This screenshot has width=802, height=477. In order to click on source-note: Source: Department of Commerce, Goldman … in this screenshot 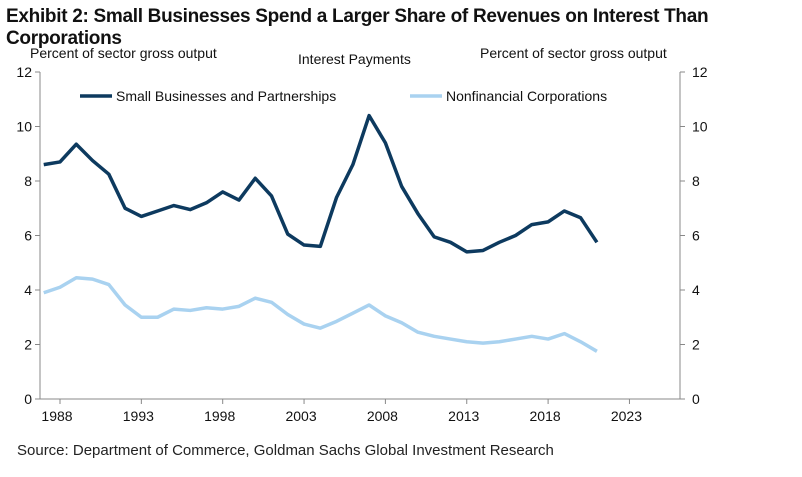, I will do `click(285, 450)`.